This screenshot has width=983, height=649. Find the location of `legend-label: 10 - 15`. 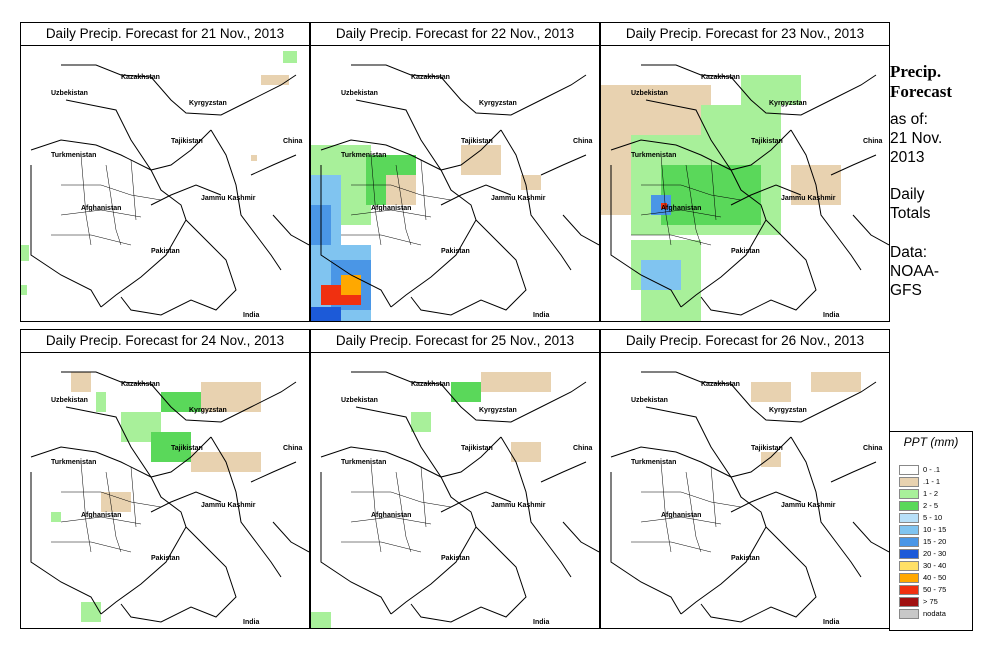

legend-label: 10 - 15 is located at coordinates (935, 529).